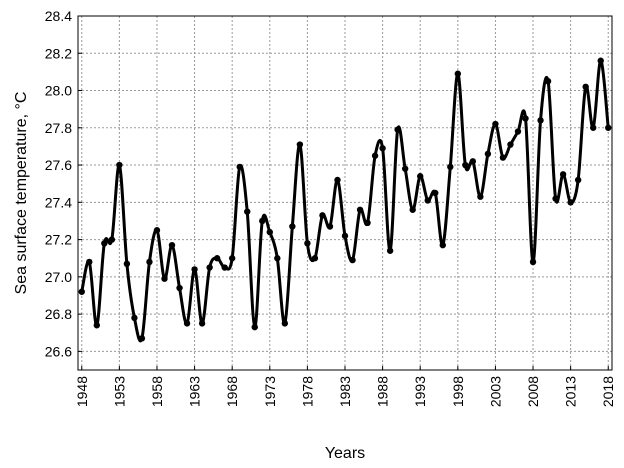 This screenshot has width=624, height=468. Describe the element at coordinates (58, 165) in the screenshot. I see `y-tick-label: 27.6` at that location.